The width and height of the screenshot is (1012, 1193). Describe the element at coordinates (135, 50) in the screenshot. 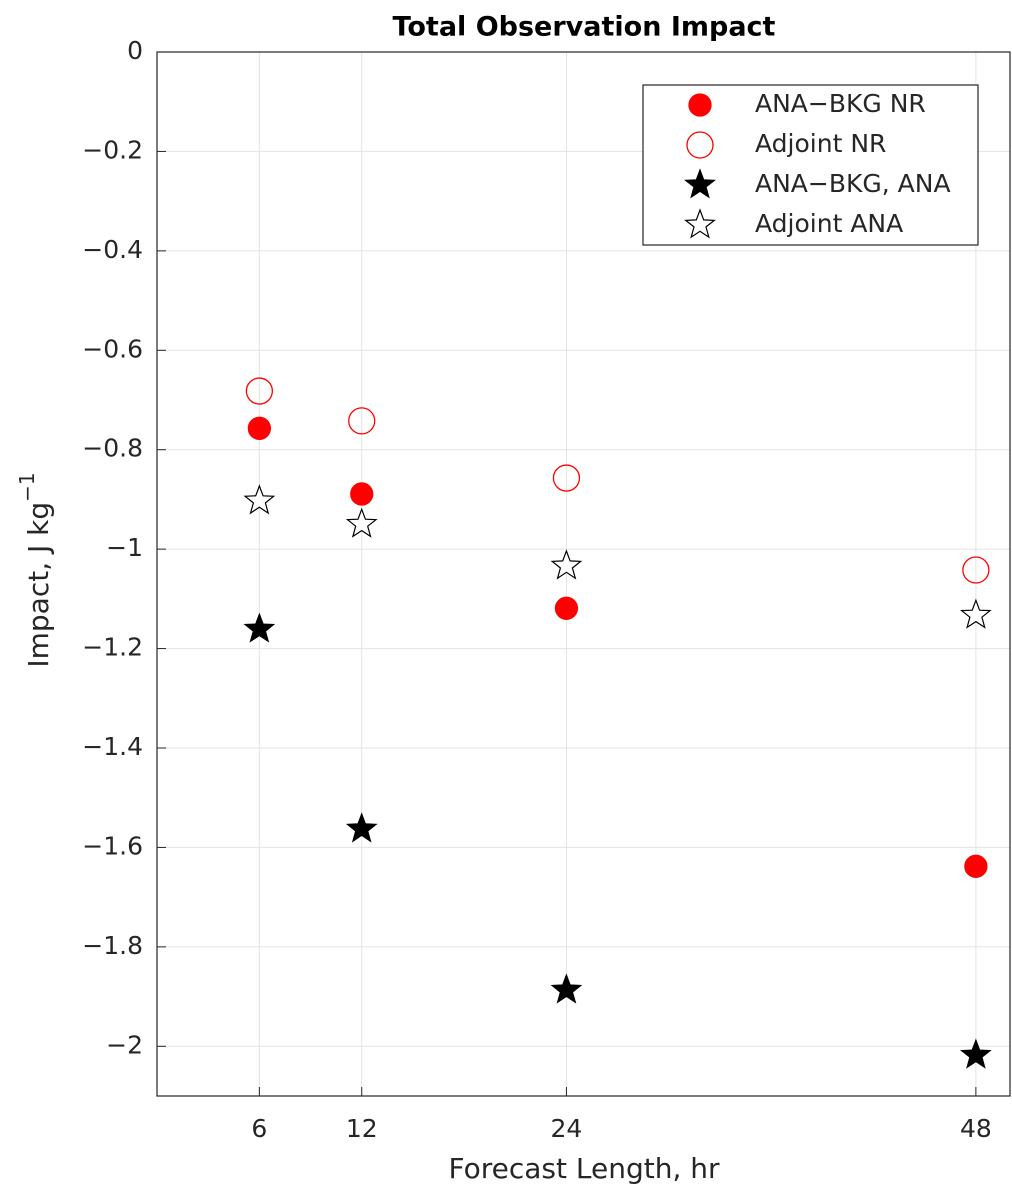

I see `y-tick-label: 0` at that location.